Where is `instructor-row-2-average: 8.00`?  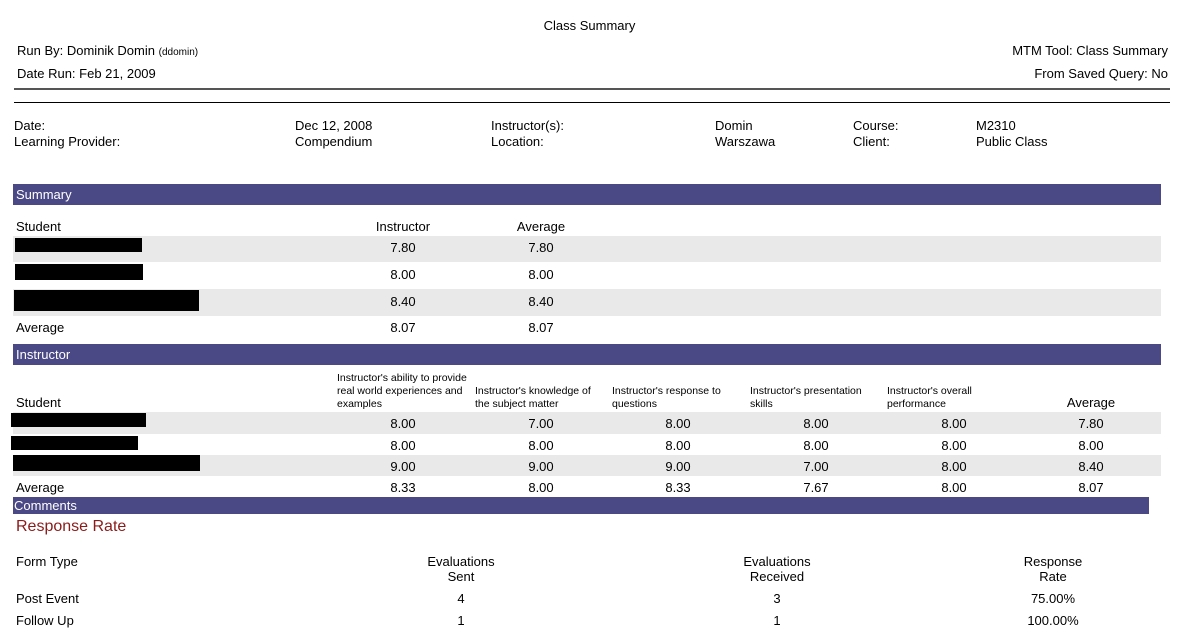
instructor-row-2-average: 8.00 is located at coordinates (1091, 445).